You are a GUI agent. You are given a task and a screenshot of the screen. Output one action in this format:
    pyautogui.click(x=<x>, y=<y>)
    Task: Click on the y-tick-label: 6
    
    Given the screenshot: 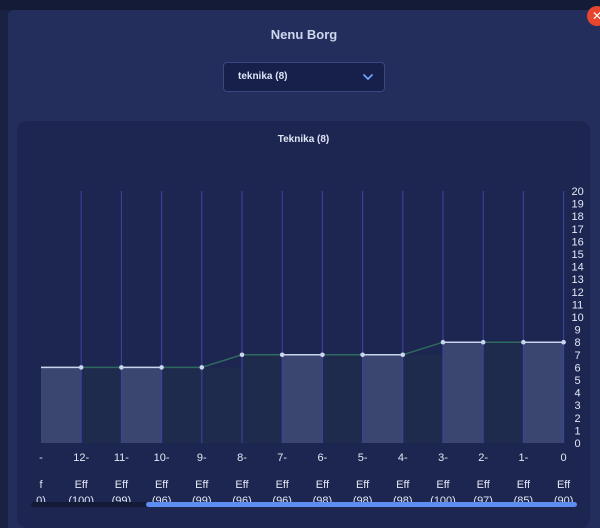 What is the action you would take?
    pyautogui.click(x=578, y=368)
    